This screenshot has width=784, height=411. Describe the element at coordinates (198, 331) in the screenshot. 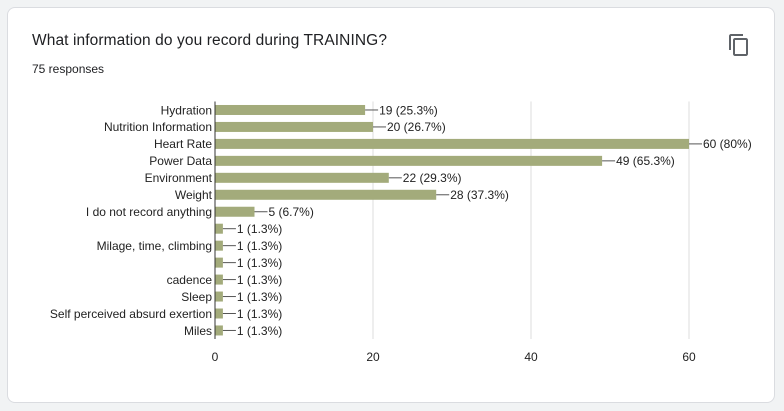

I see `category-label: Miles` at that location.